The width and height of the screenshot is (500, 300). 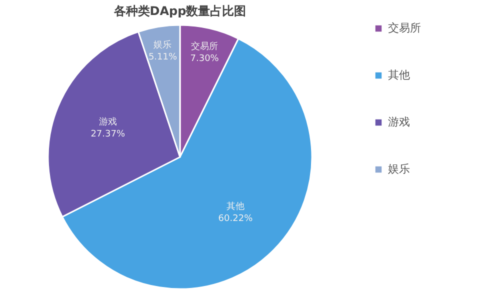 What do you see at coordinates (399, 169) in the screenshot?
I see `legend-label: 娱乐` at bounding box center [399, 169].